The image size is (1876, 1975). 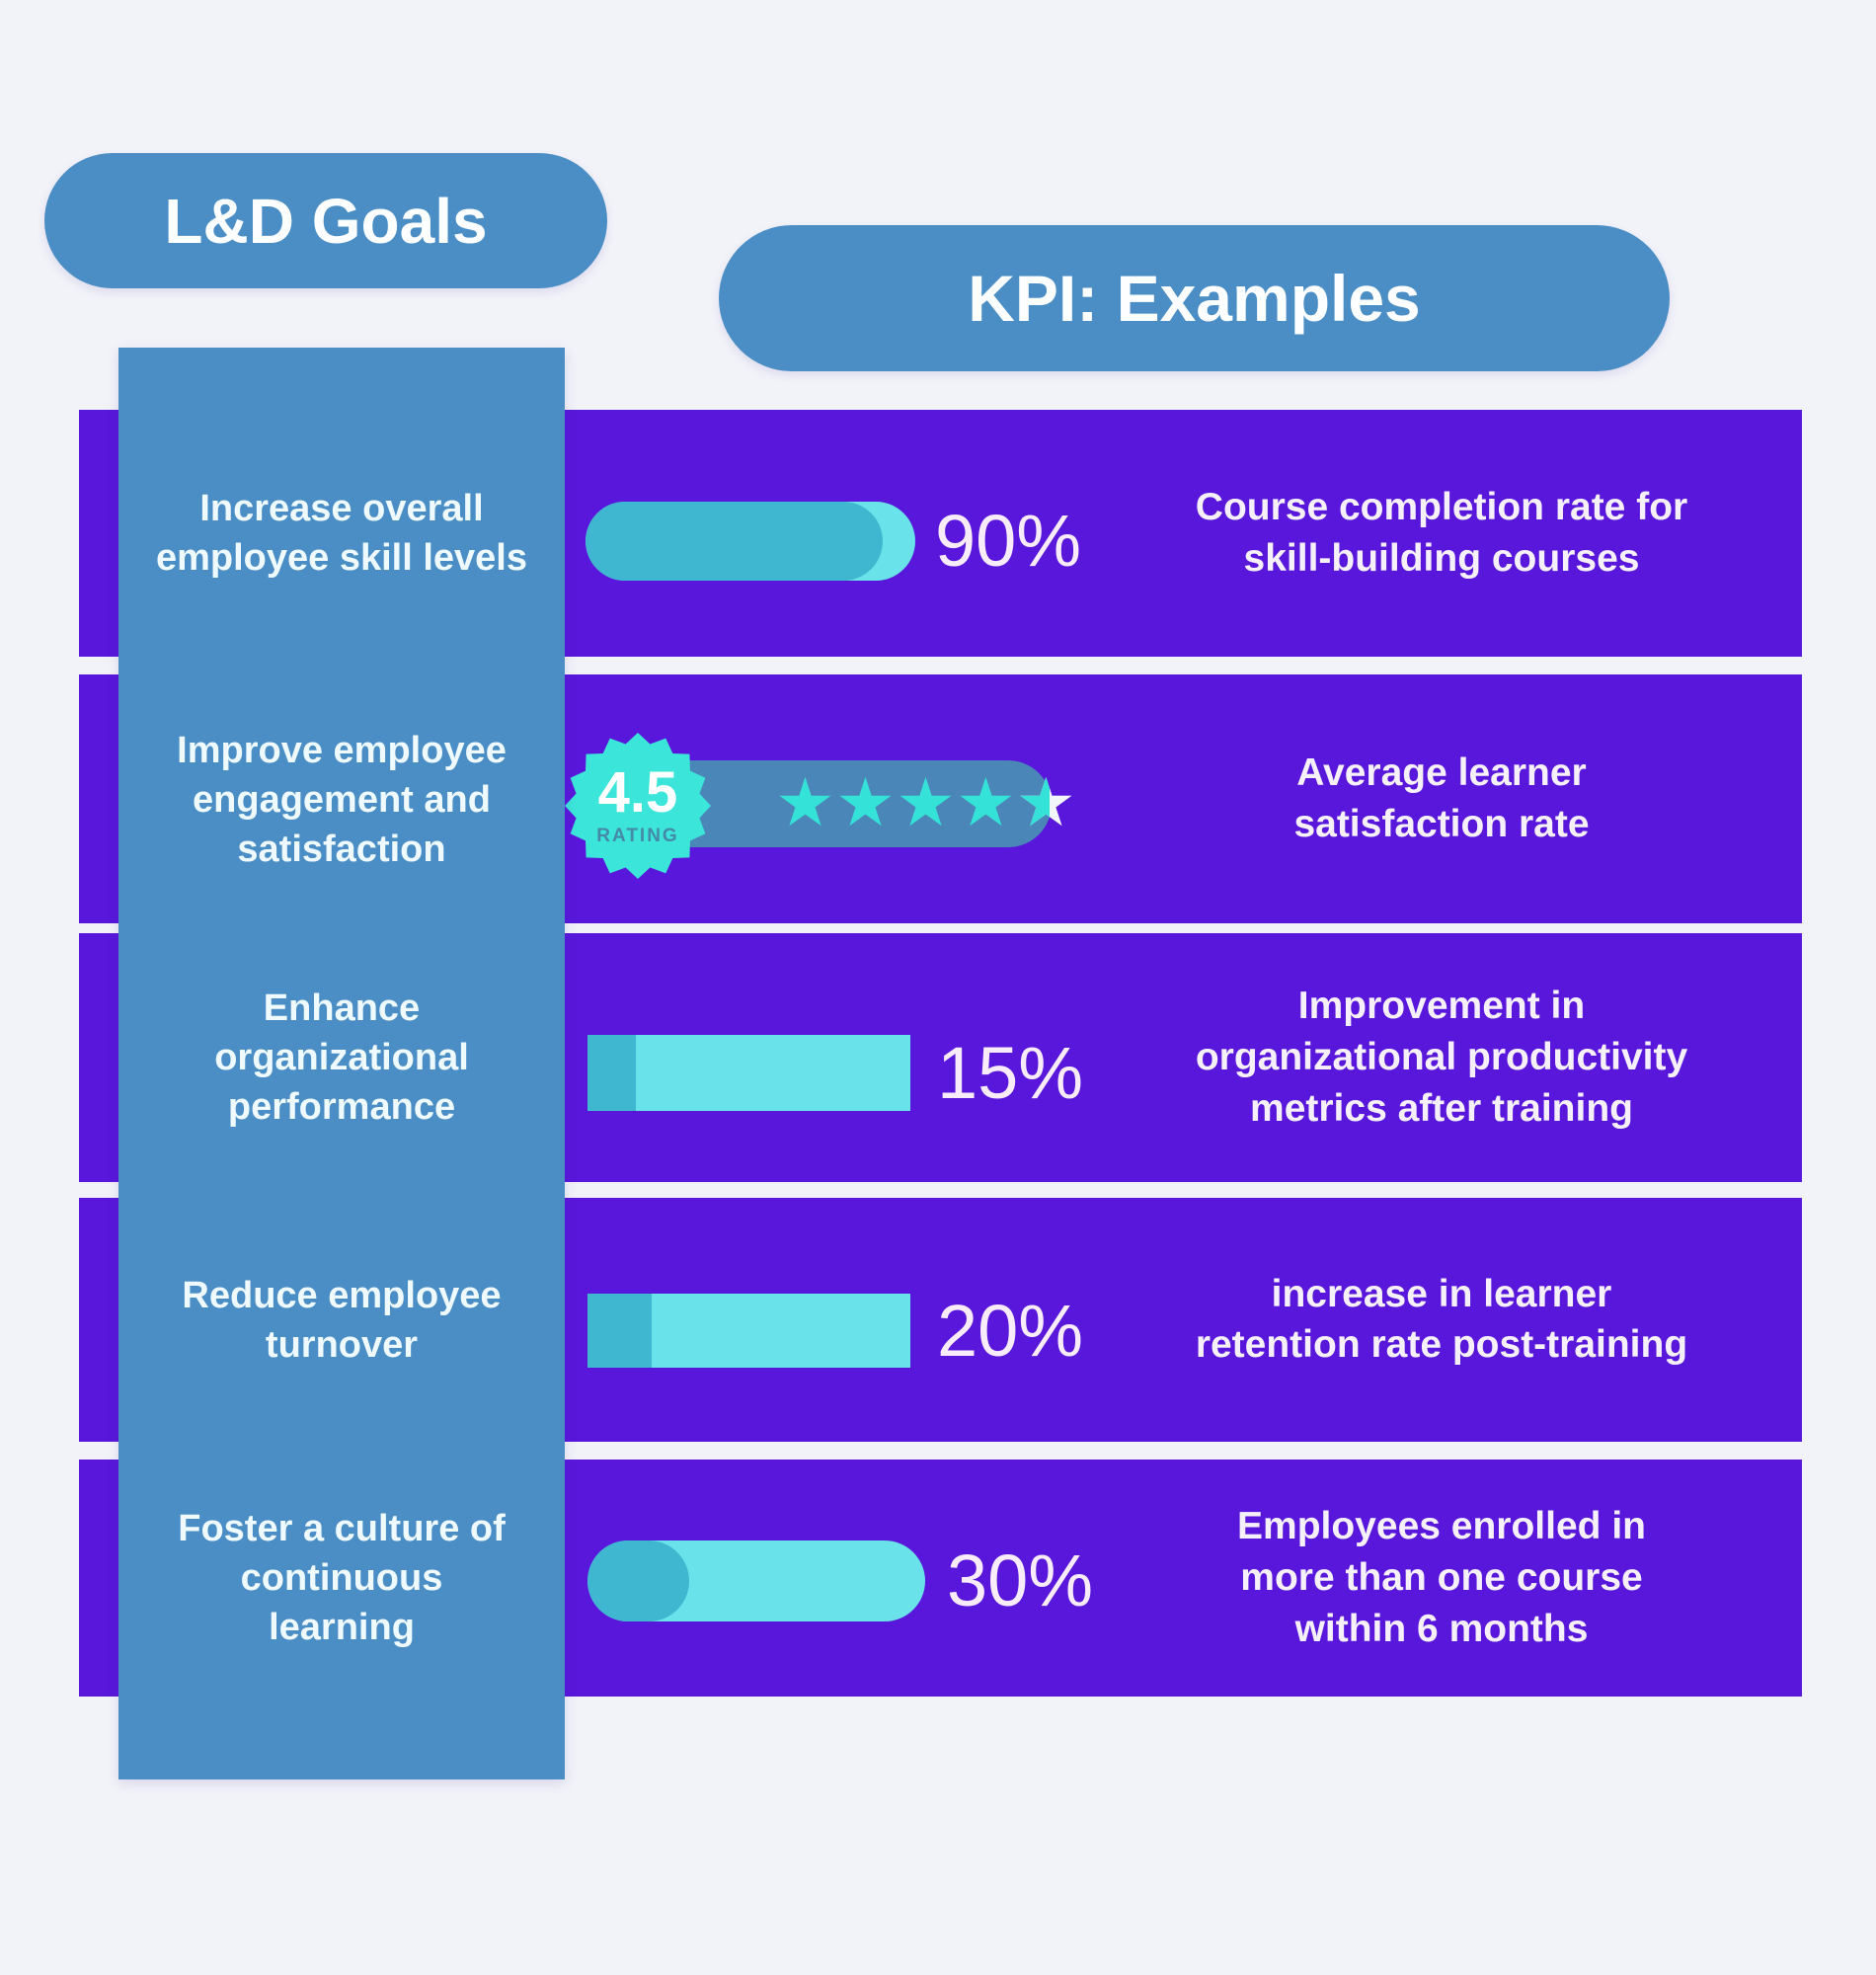 I want to click on goals-title-pill: L&D Goals, so click(x=325, y=221).